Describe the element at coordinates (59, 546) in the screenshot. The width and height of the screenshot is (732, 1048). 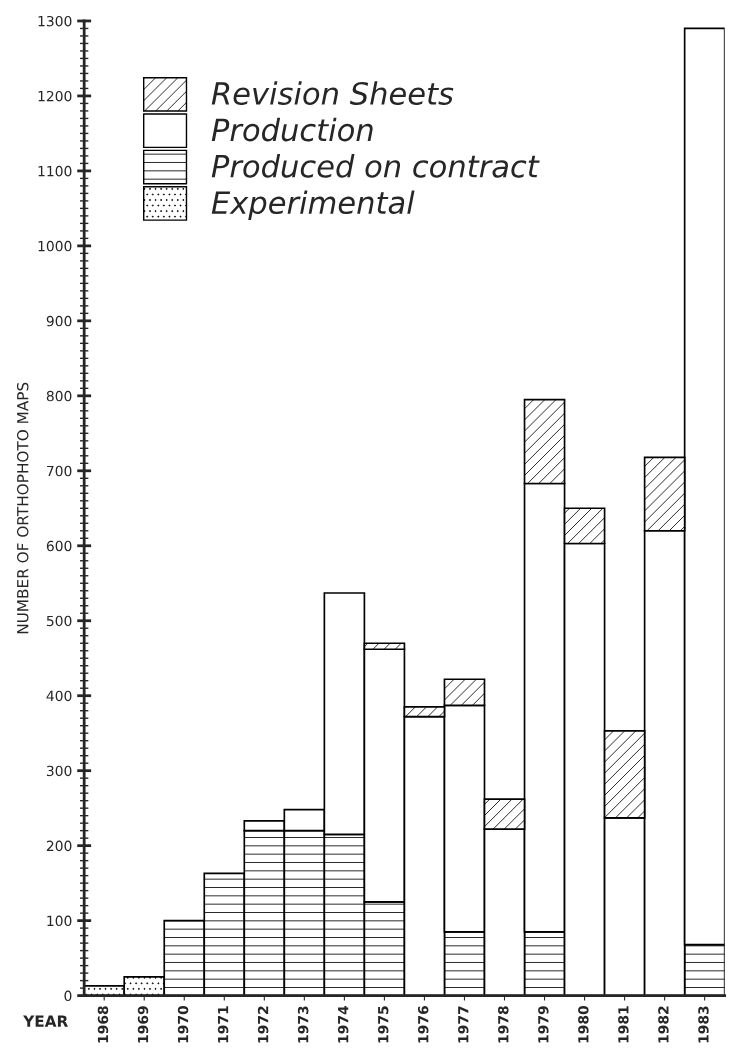
I see `y-tick-label: 600` at that location.